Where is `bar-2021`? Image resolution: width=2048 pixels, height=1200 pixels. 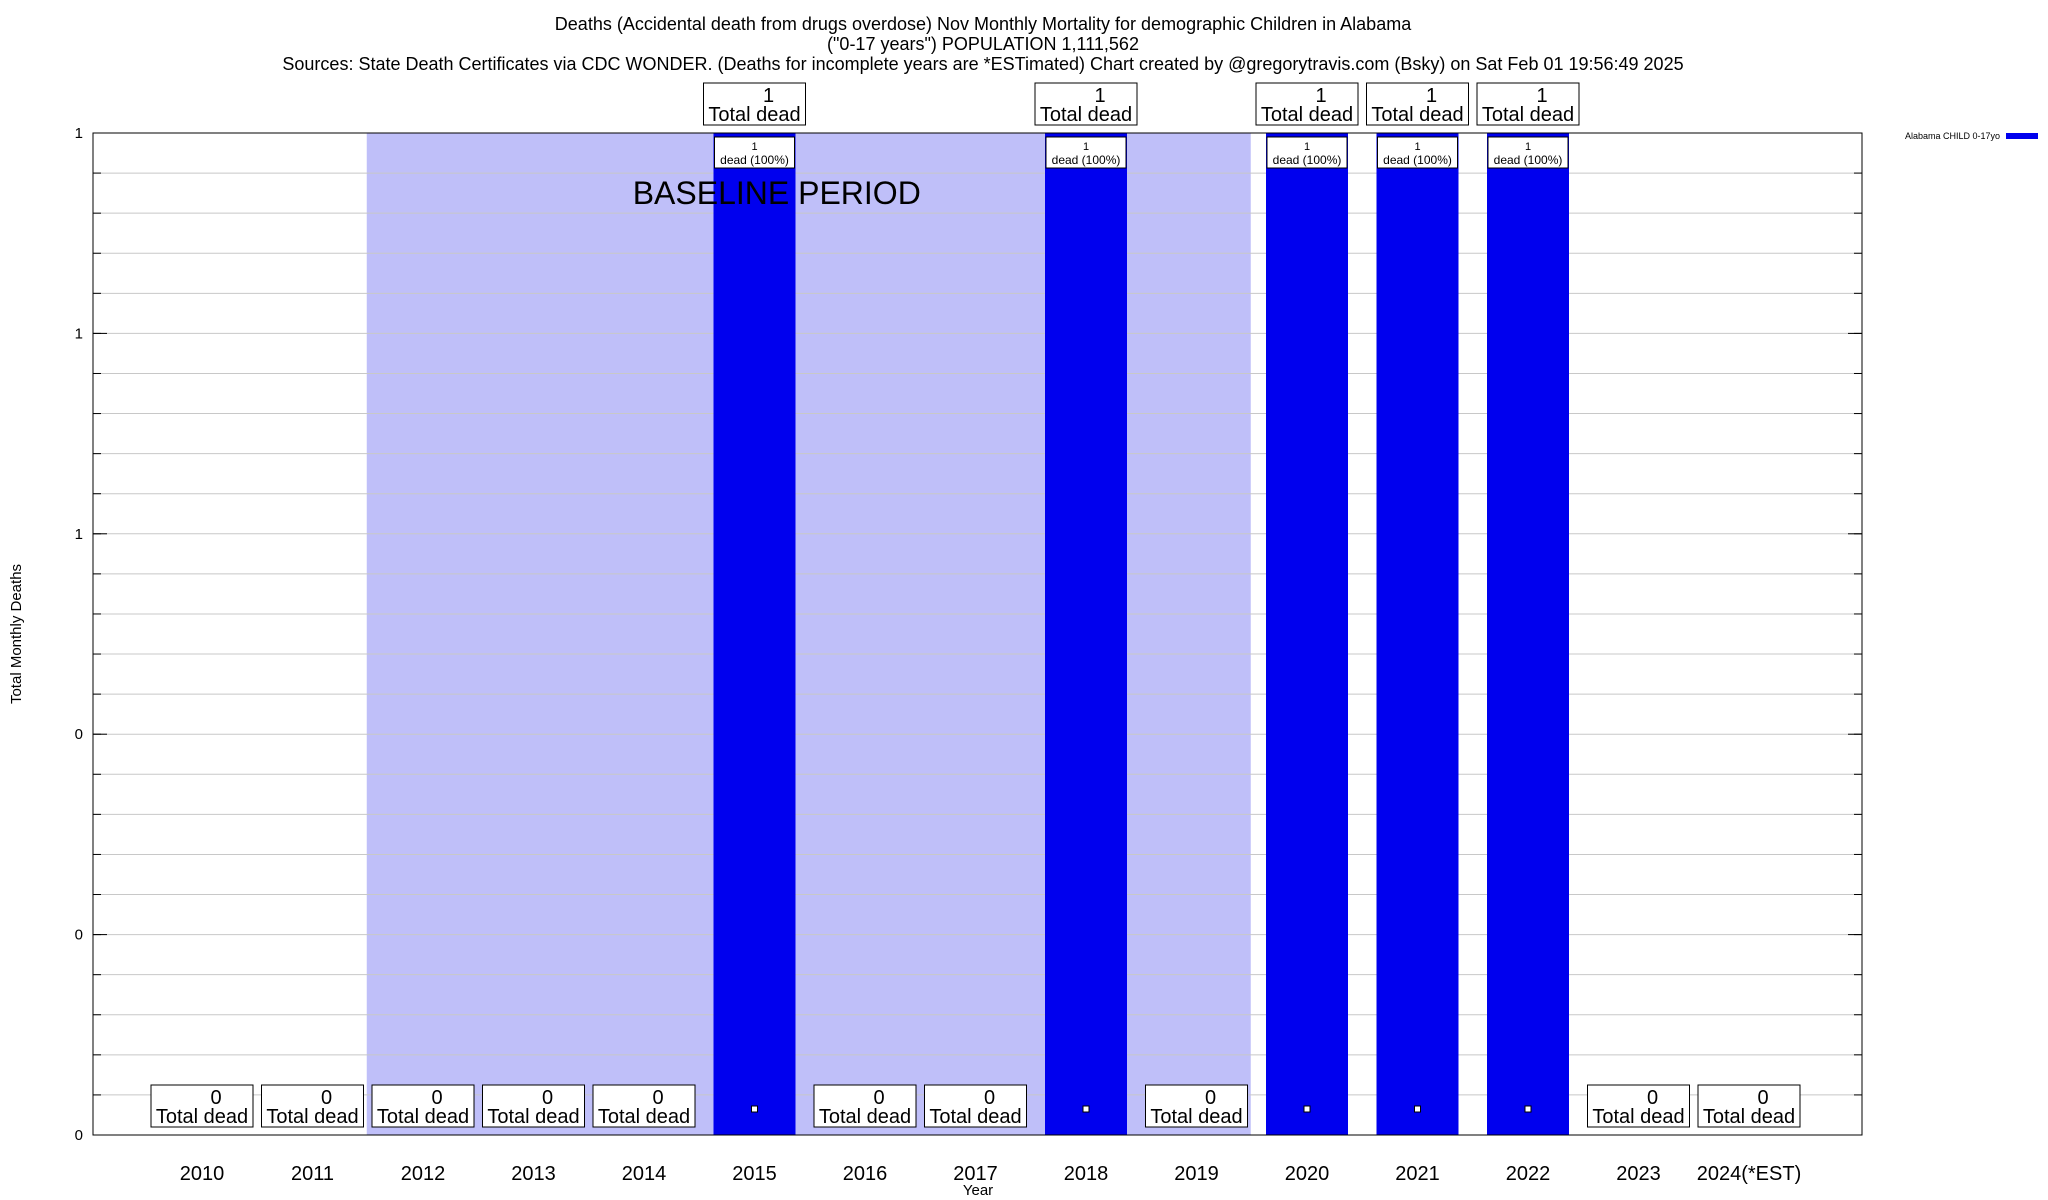 bar-2021 is located at coordinates (1417, 634).